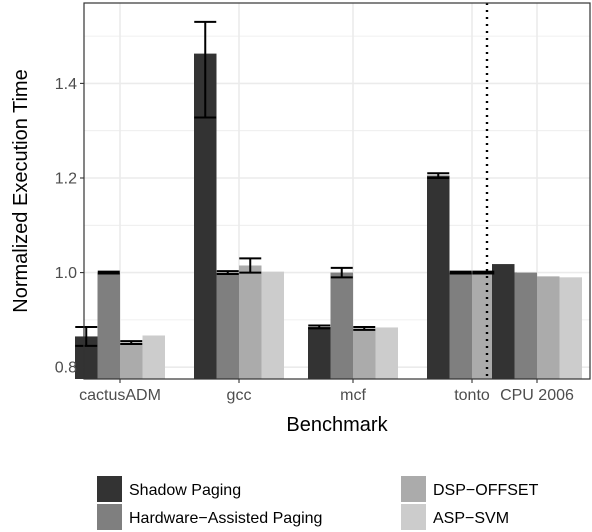 Image resolution: width=592 pixels, height=532 pixels. What do you see at coordinates (21, 190) in the screenshot?
I see `y-axis-title: Normalized Execution Time` at bounding box center [21, 190].